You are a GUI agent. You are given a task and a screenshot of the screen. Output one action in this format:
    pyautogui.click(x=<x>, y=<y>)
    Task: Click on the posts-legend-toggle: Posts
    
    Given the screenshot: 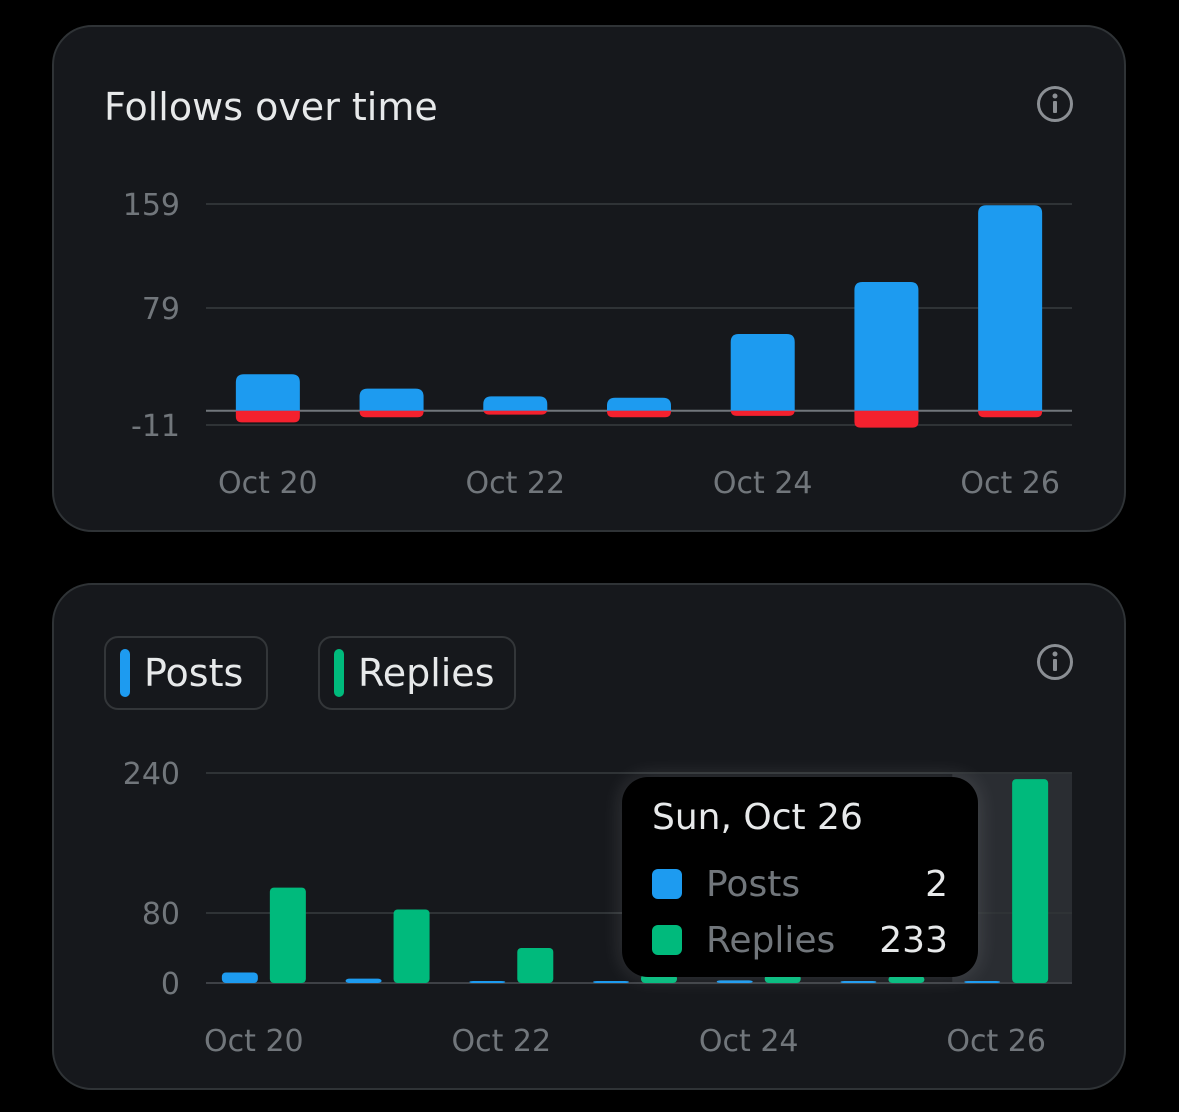 What is the action you would take?
    pyautogui.click(x=186, y=673)
    